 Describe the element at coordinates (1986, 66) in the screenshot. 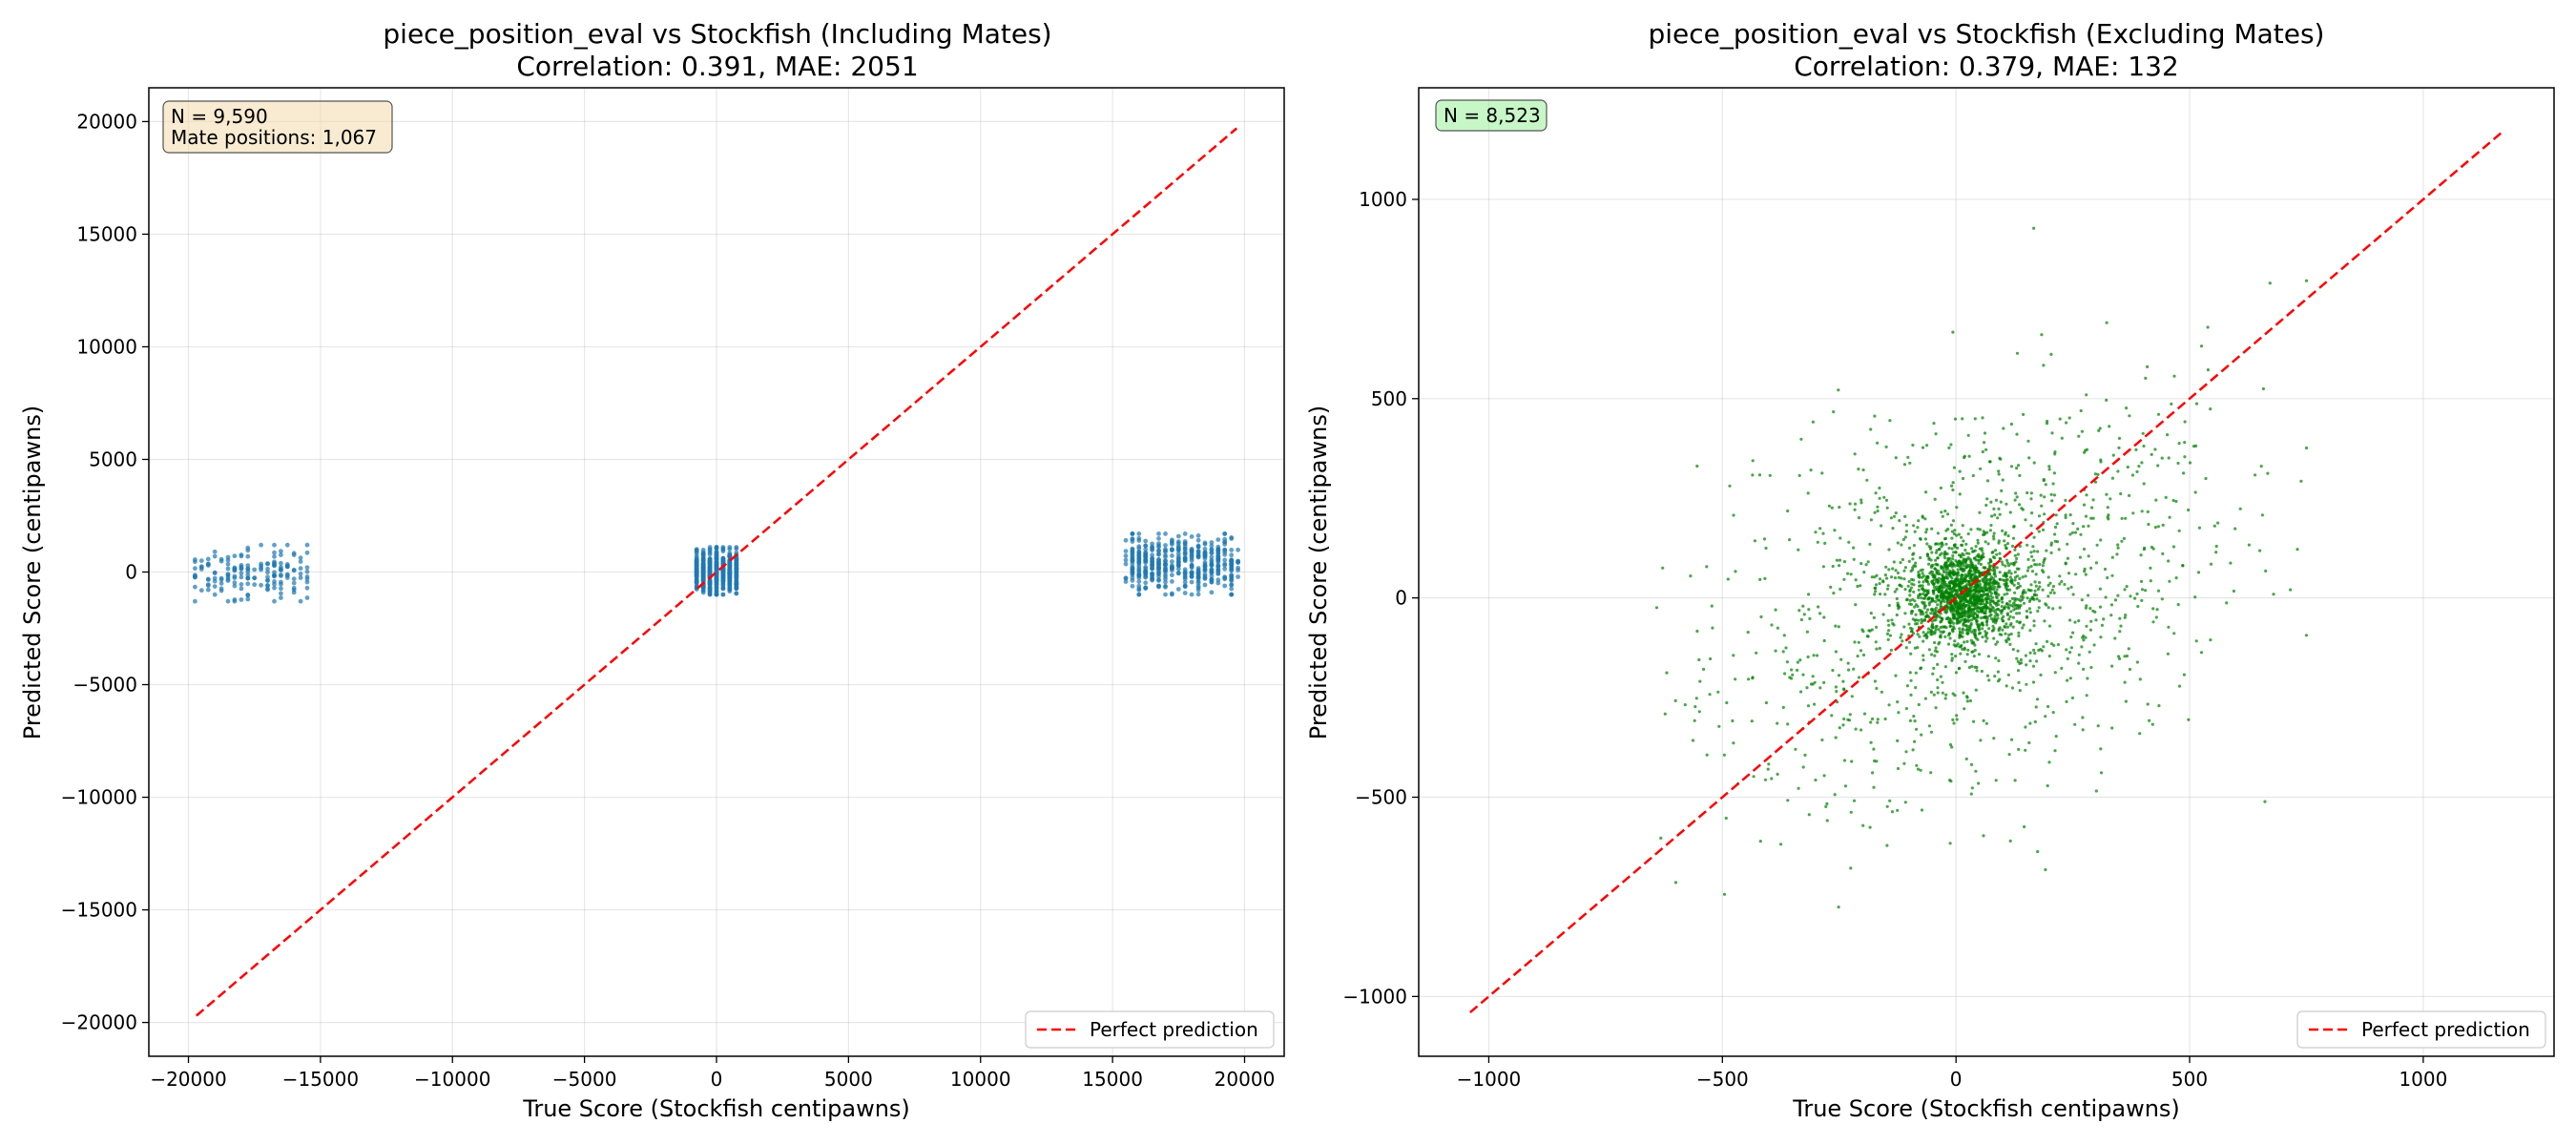

I see `chart-subtitle: Correlation: 0.379, MAE: 132` at that location.